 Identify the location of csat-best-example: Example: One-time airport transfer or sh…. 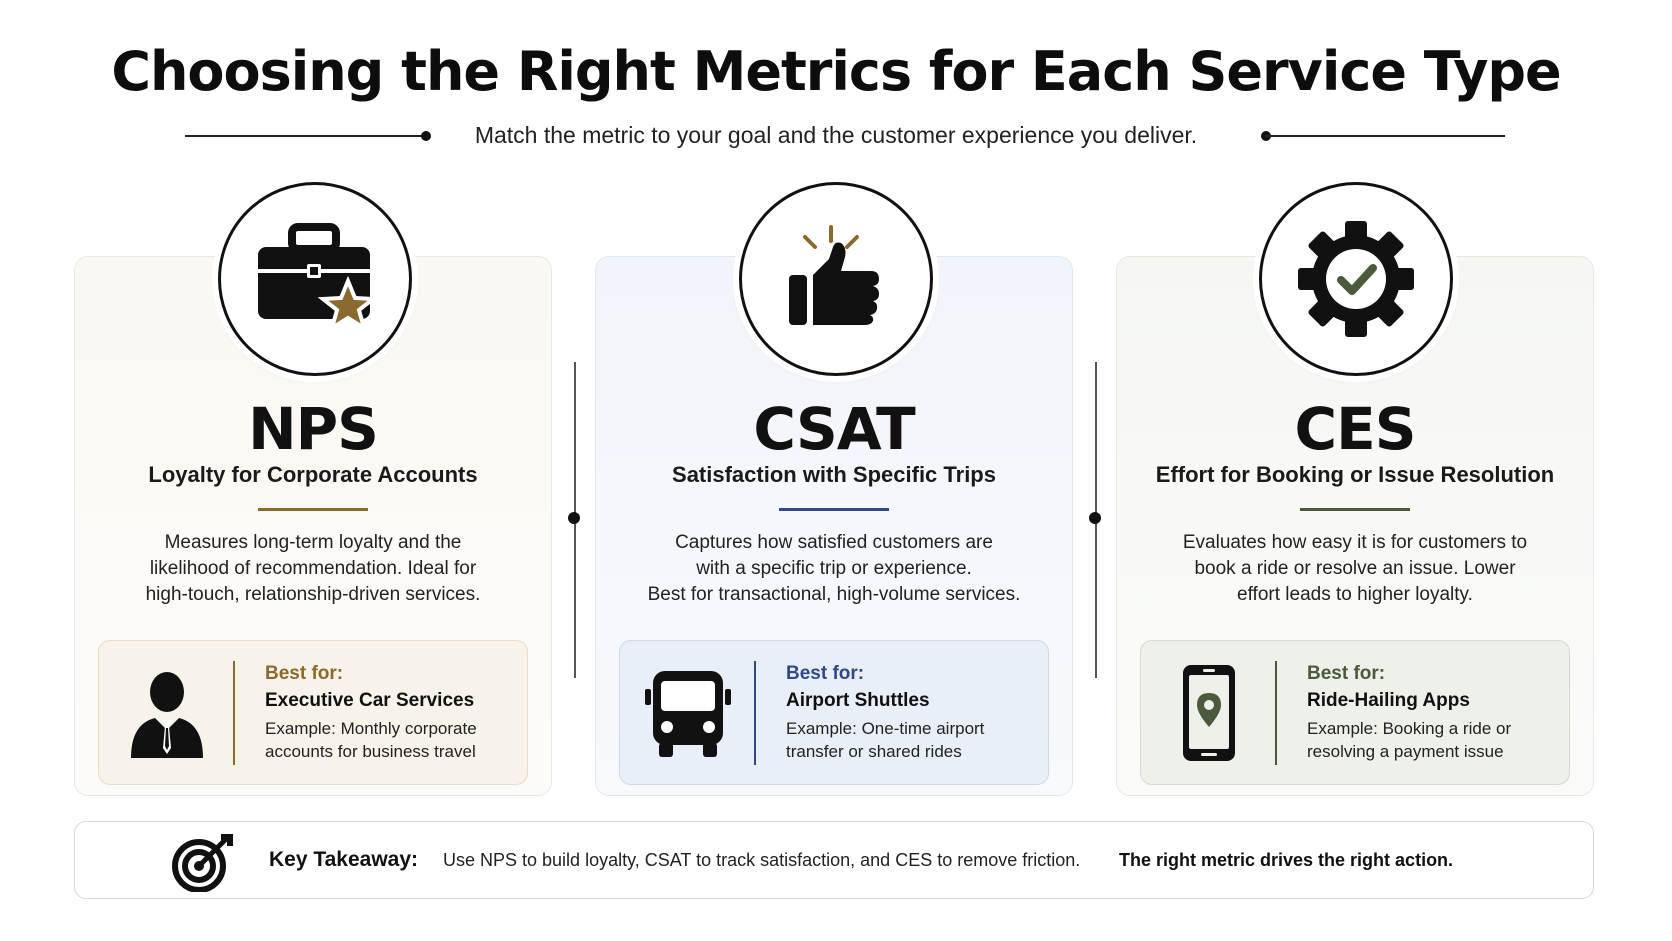
(885, 740).